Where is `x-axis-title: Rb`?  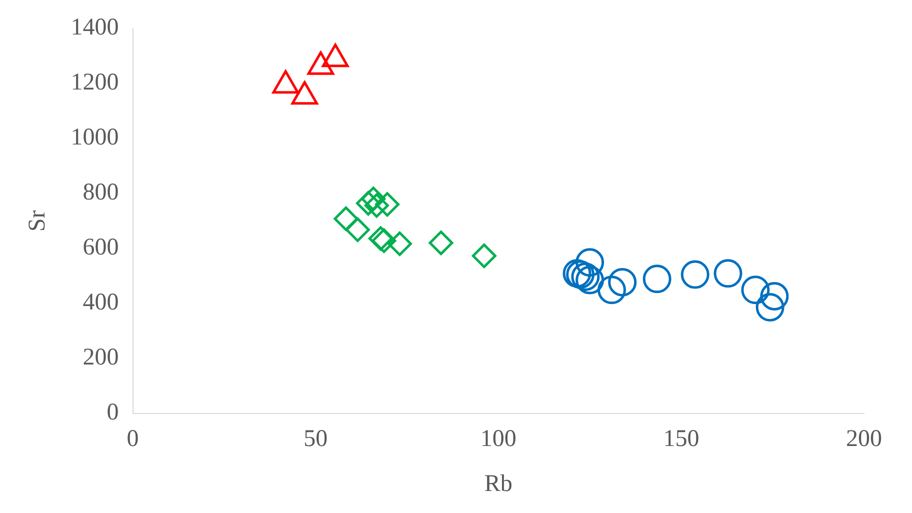 x-axis-title: Rb is located at coordinates (498, 483).